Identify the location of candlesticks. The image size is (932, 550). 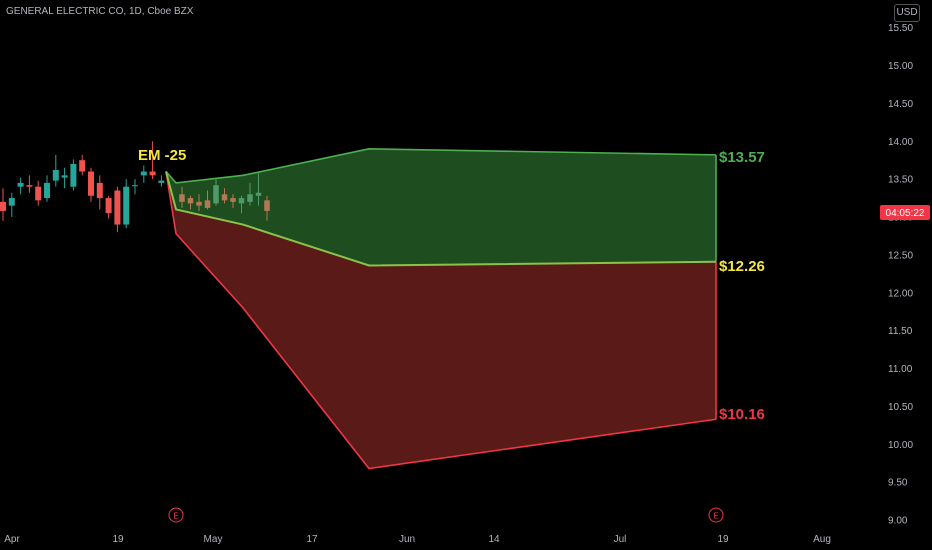
(135, 187).